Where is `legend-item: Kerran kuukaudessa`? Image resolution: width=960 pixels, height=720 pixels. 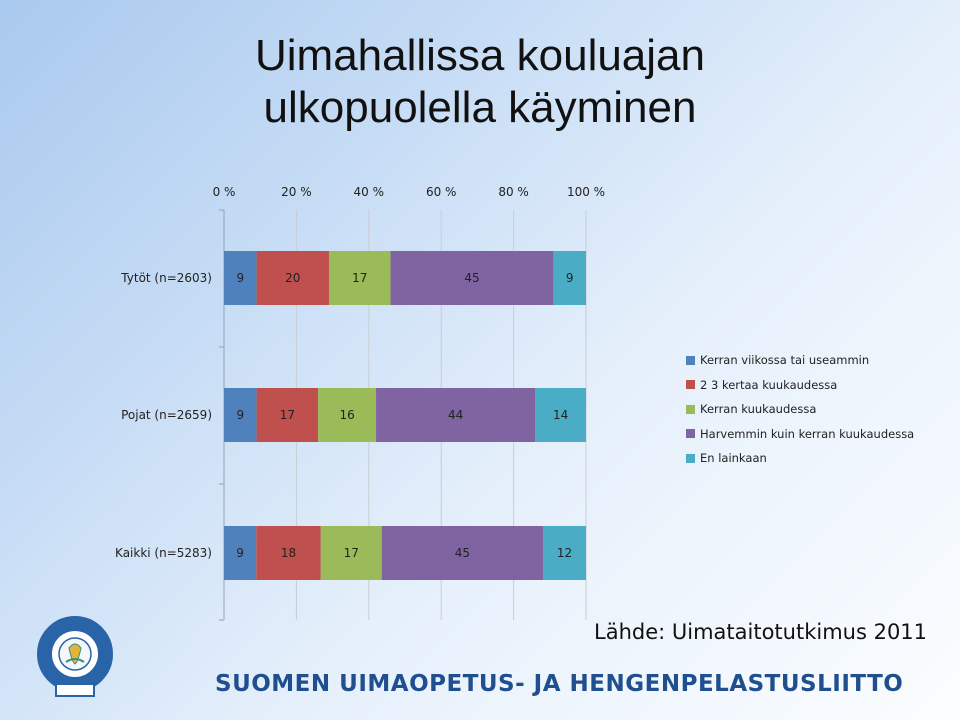 legend-item: Kerran kuukaudessa is located at coordinates (800, 409).